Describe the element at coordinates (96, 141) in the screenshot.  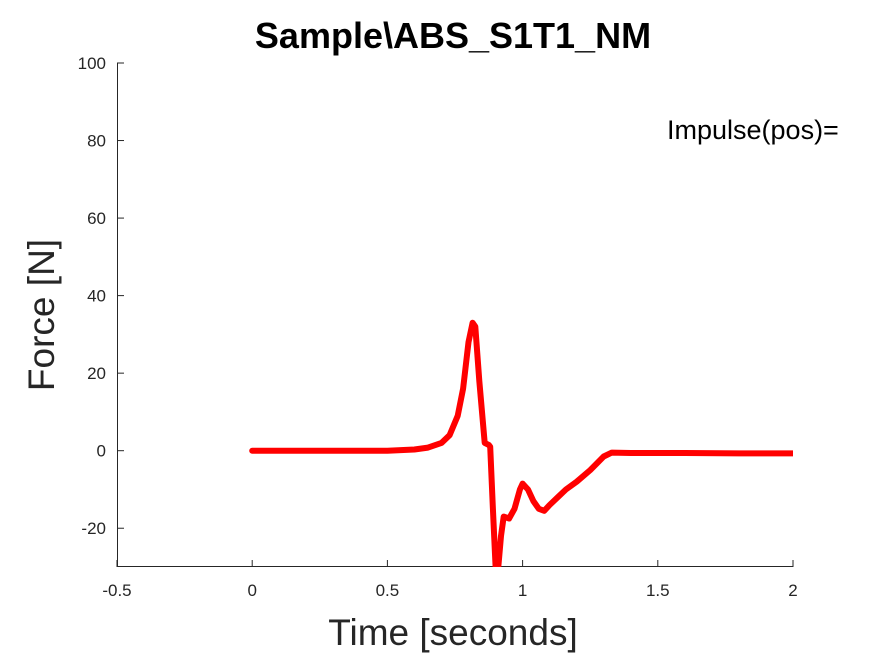
I see `y-tick-label: 80` at that location.